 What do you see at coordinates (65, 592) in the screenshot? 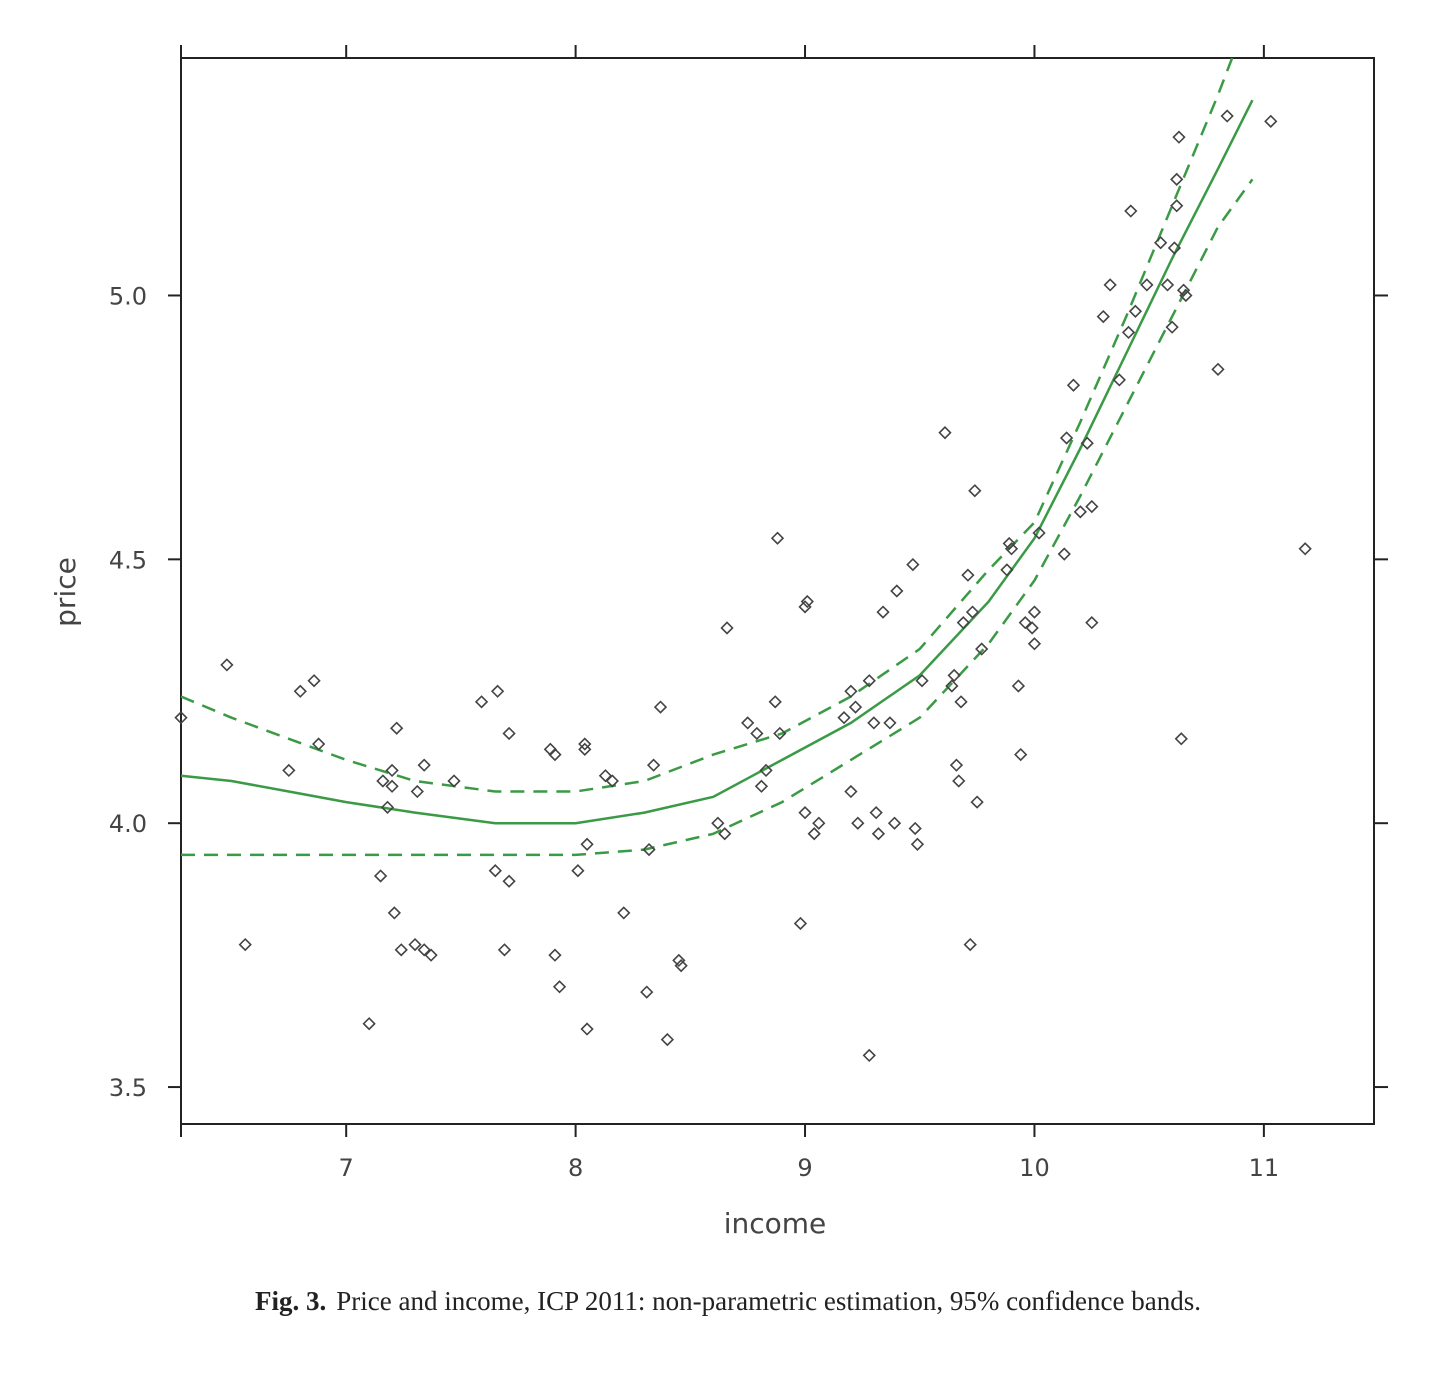
I see `y-axis-label: price` at bounding box center [65, 592].